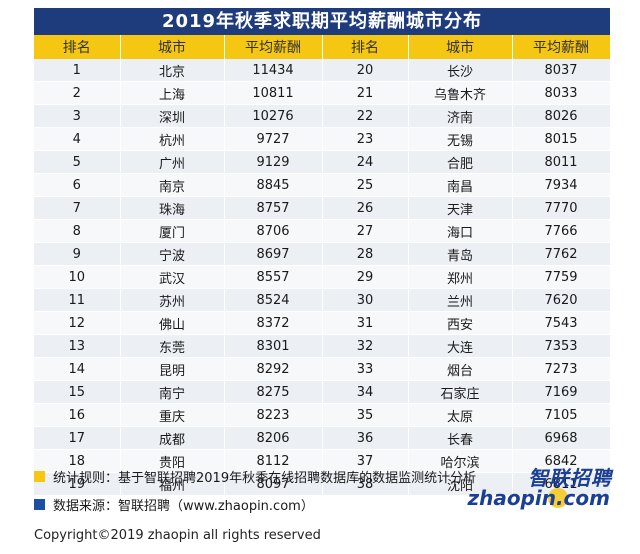 This screenshot has height=554, width=640. I want to click on salary-cell: 8697, so click(273, 254).